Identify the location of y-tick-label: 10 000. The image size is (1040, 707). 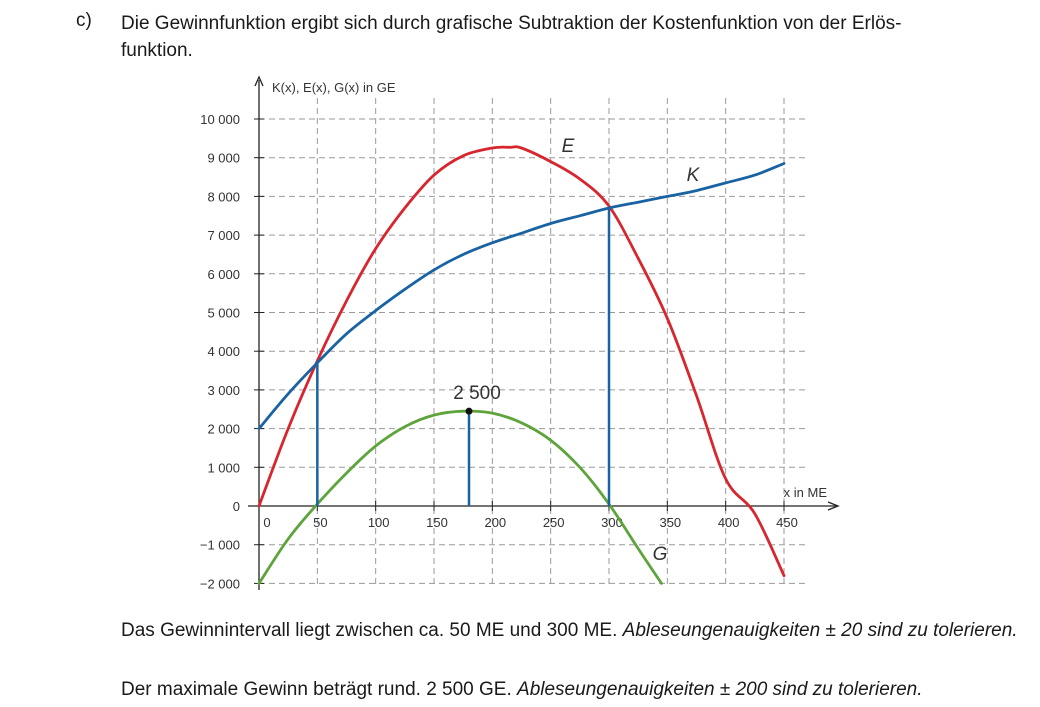
(220, 119).